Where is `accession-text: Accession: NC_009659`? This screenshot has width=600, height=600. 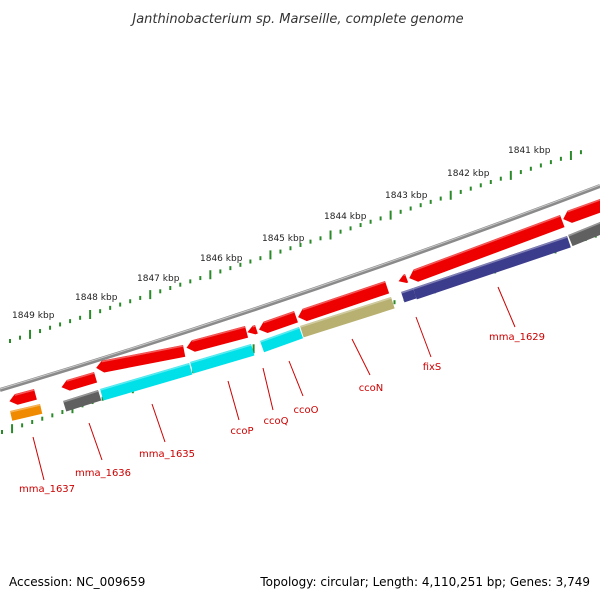
accession-text: Accession: NC_009659 is located at coordinates (77, 582).